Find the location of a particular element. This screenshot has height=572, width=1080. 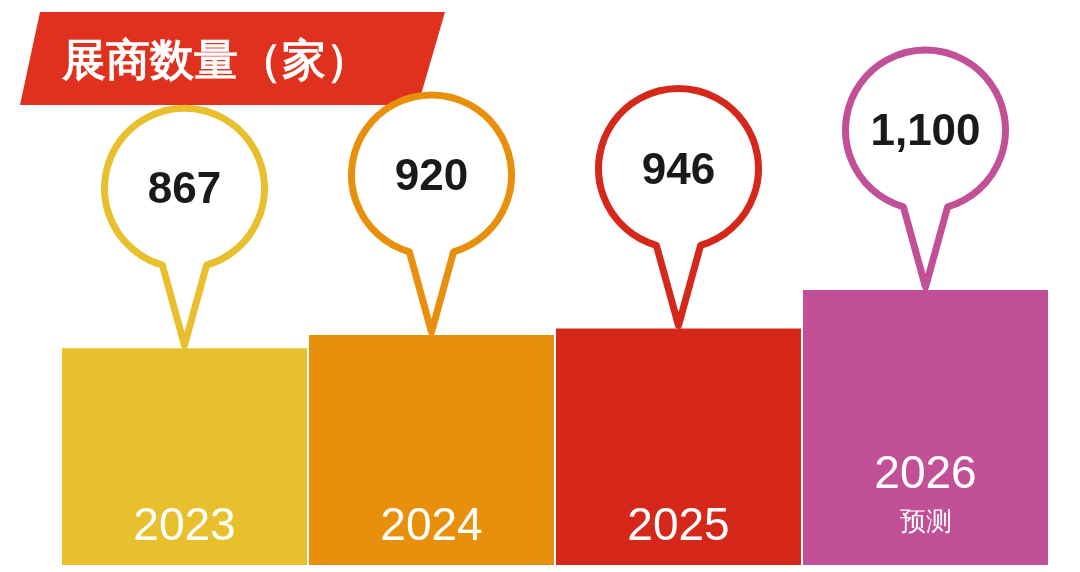

title-banner: 展商数量（家） is located at coordinates (232, 58).